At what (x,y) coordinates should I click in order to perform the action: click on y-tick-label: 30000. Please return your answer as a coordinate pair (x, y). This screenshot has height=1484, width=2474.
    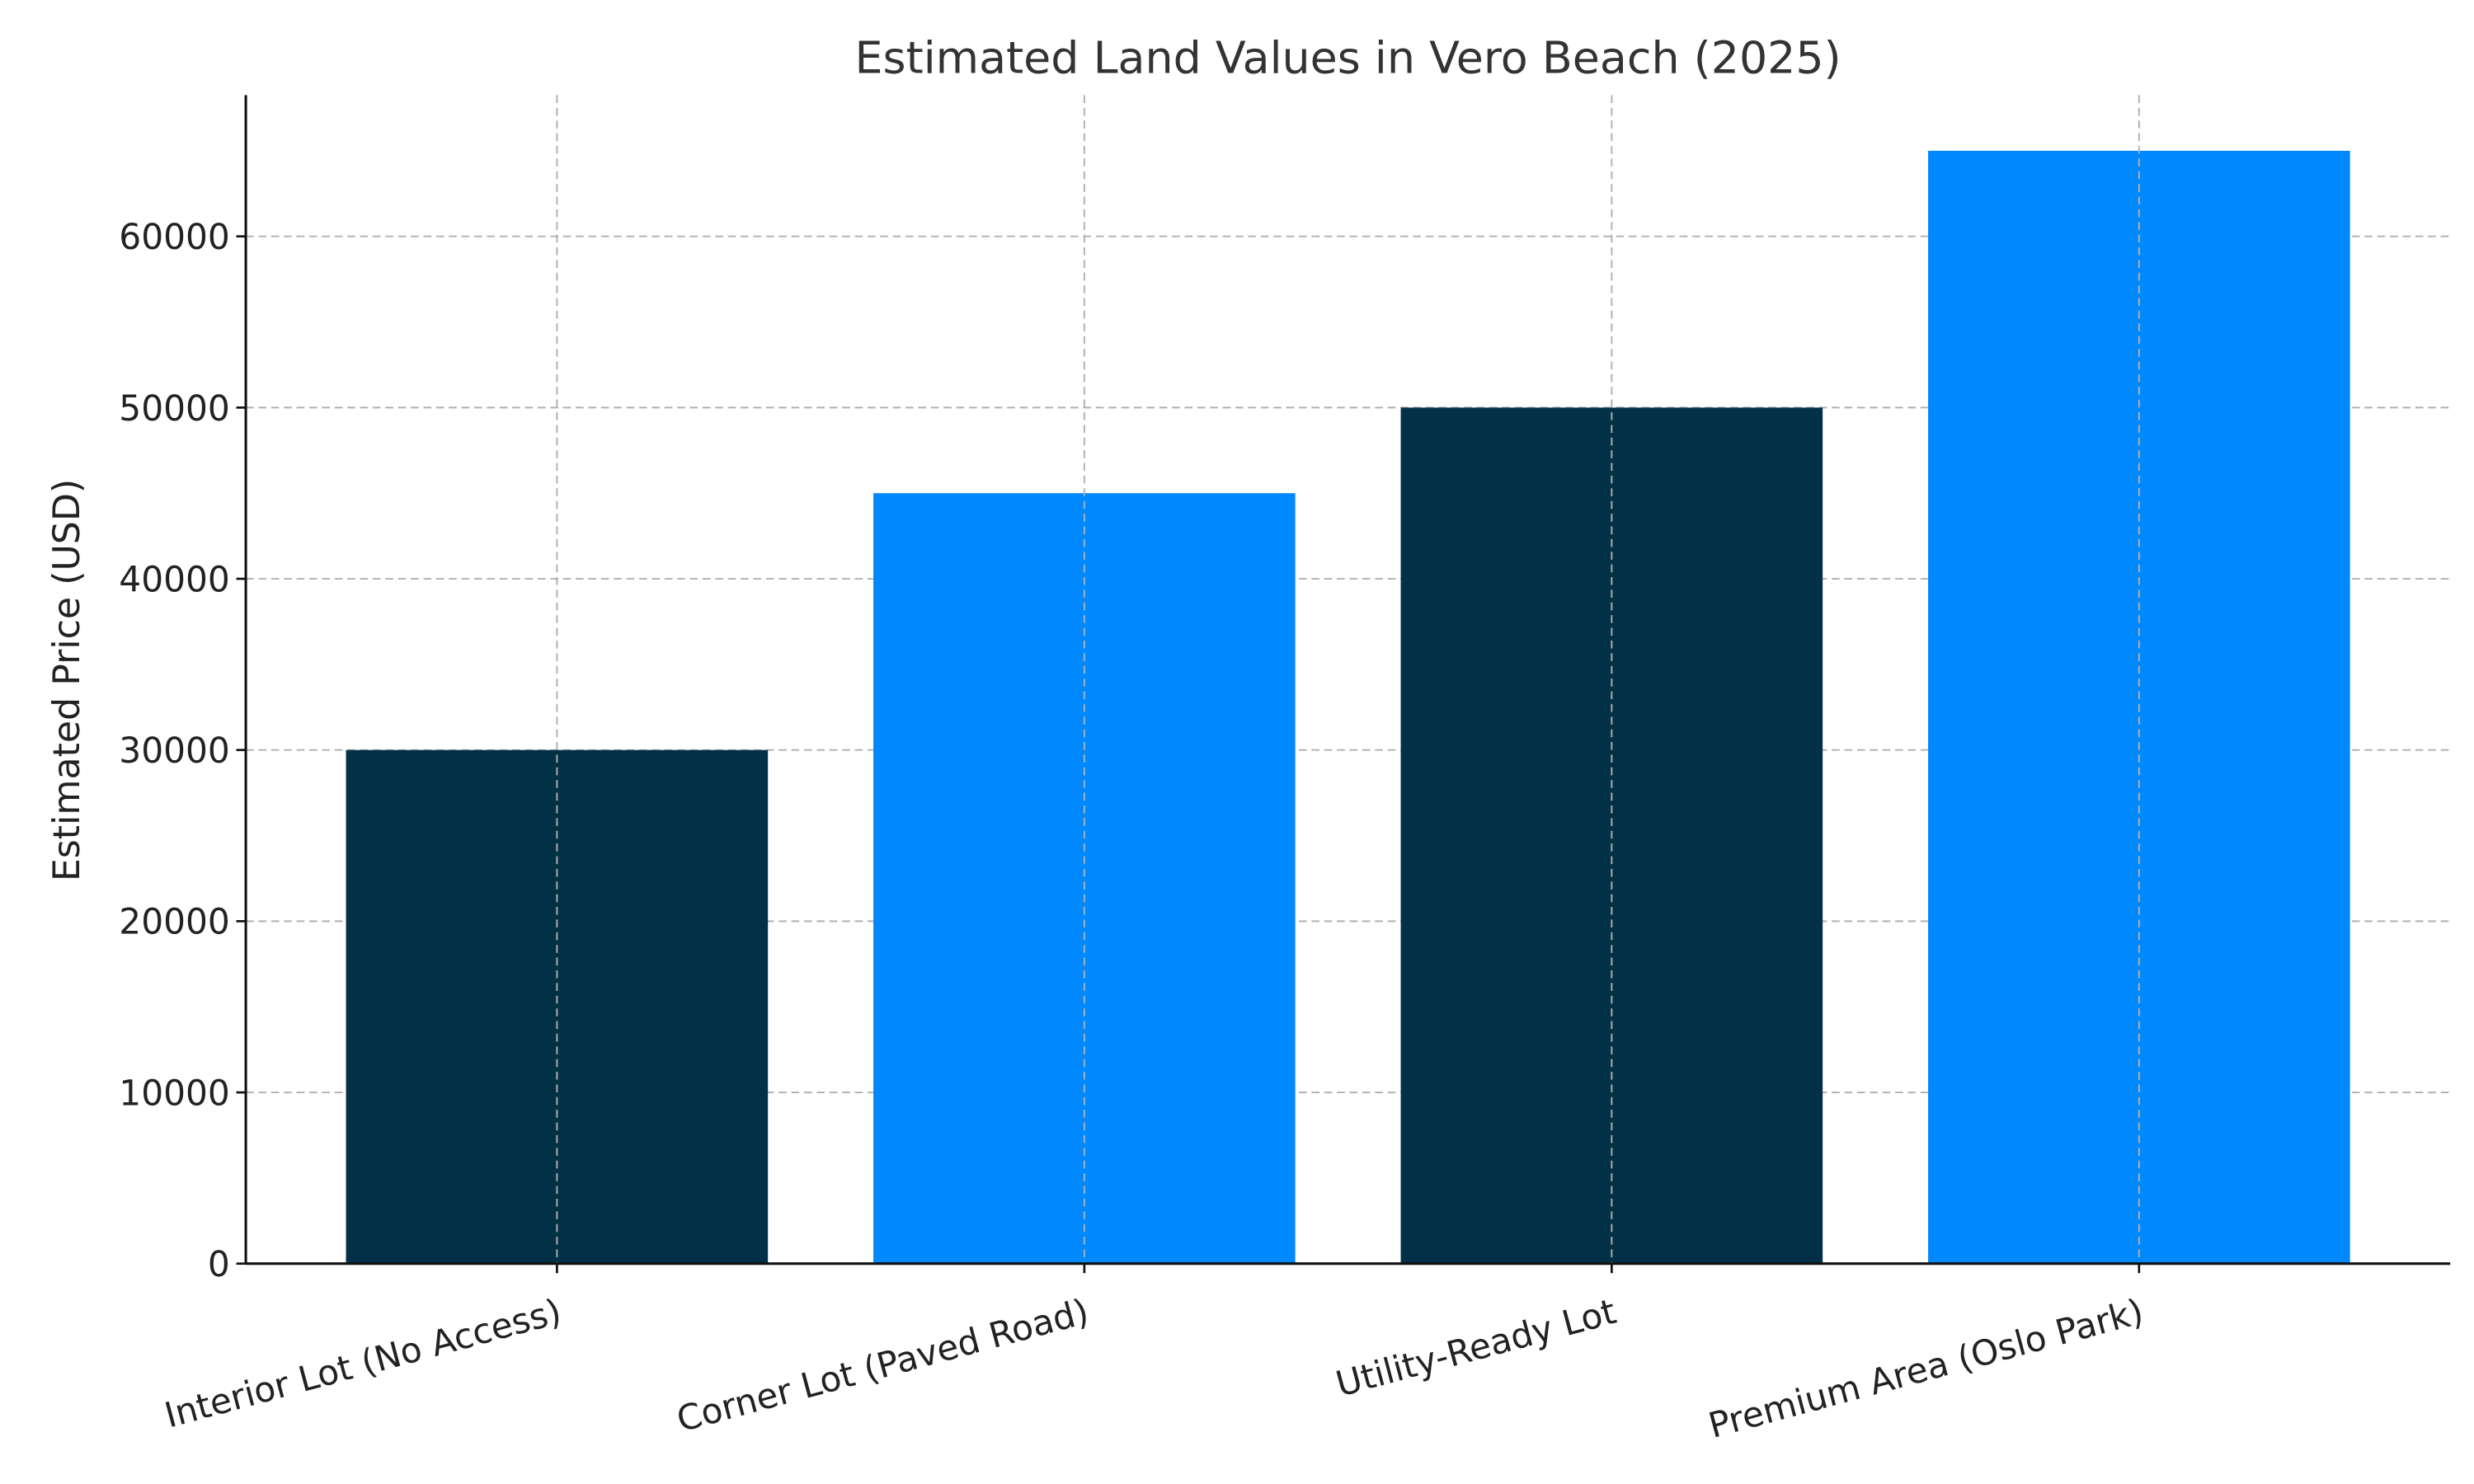
    Looking at the image, I should click on (174, 750).